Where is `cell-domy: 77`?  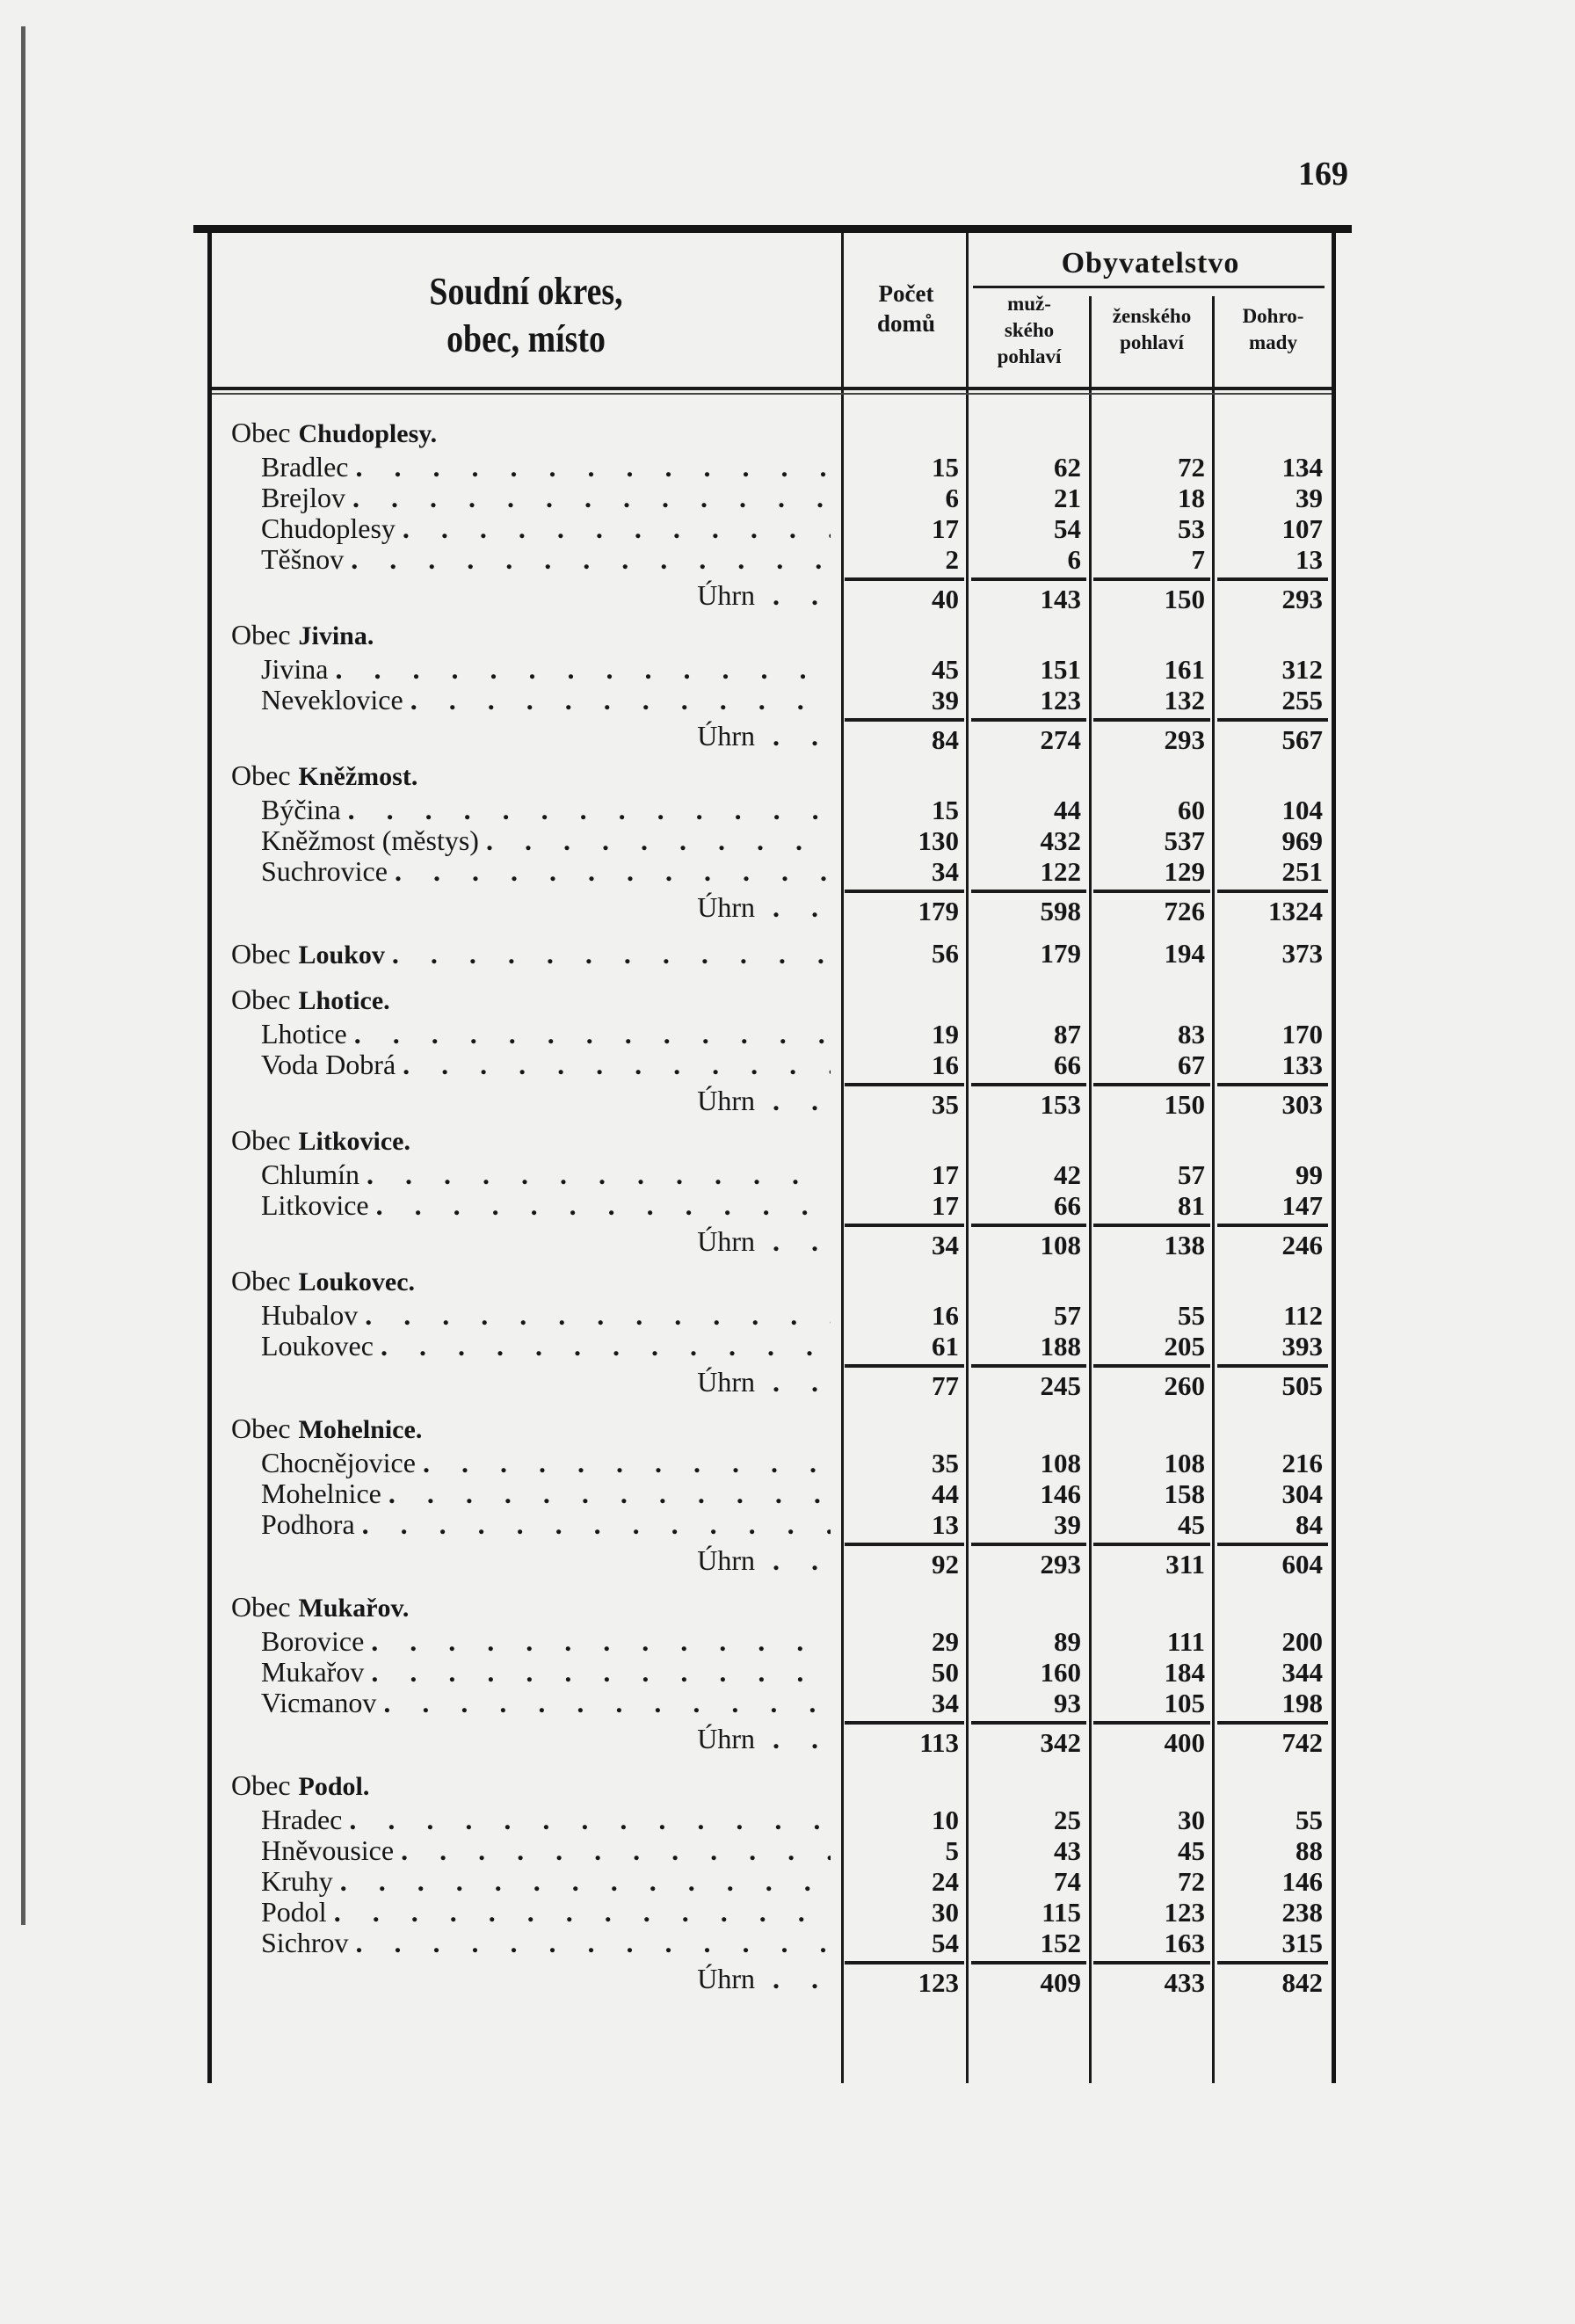
cell-domy: 77 is located at coordinates (904, 1384).